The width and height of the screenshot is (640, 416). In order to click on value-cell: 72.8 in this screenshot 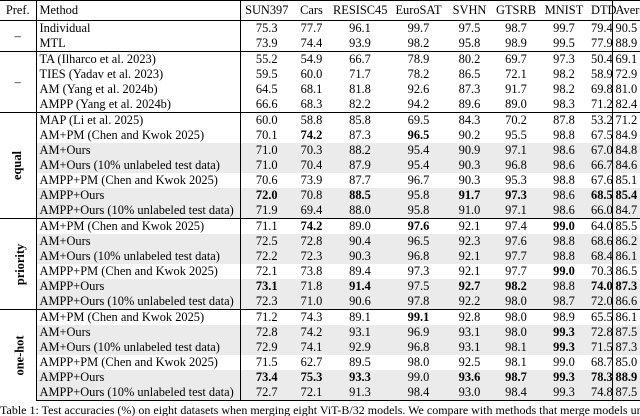, I will do `click(311, 241)`.